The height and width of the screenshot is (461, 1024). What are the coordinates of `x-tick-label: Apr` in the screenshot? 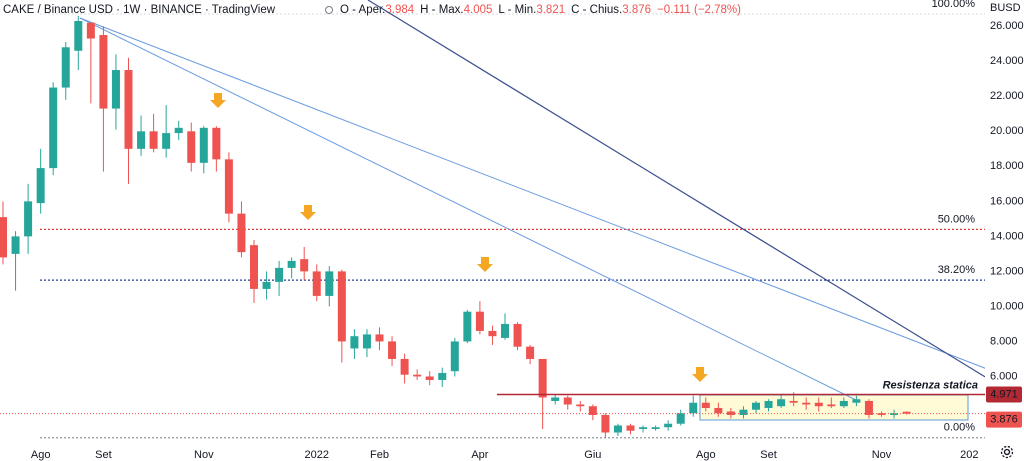 It's located at (479, 455).